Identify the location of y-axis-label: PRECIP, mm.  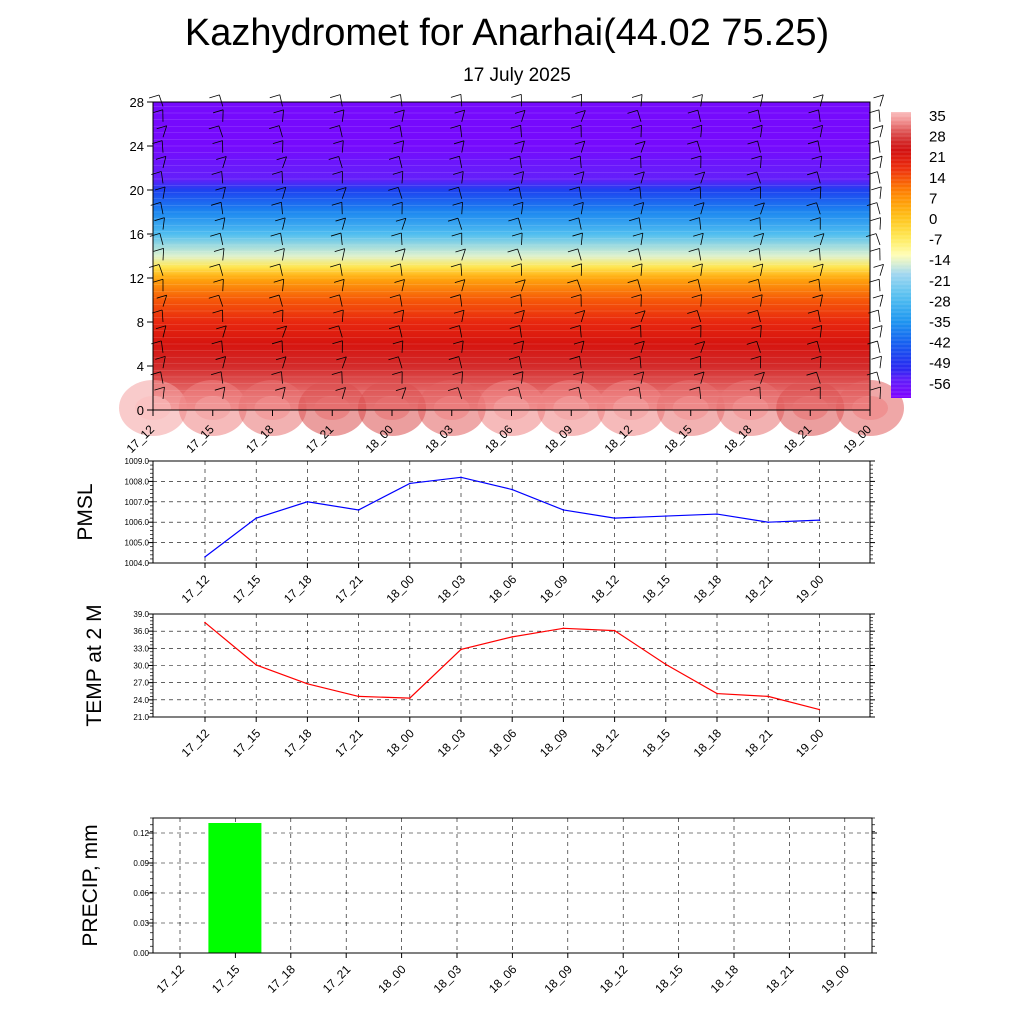
(90, 885).